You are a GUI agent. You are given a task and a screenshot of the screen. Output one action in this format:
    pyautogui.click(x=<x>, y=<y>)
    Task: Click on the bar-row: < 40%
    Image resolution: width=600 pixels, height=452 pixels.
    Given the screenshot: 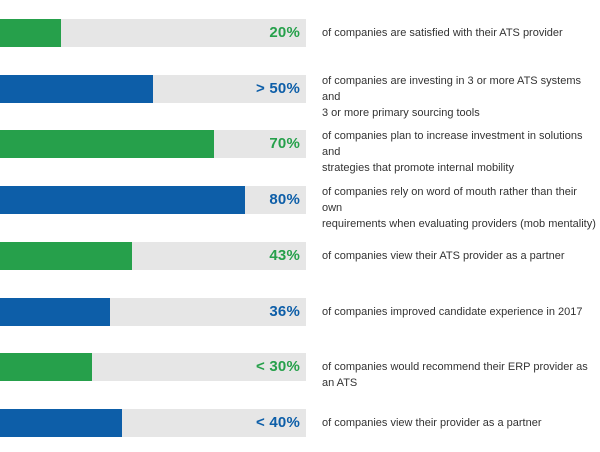 What is the action you would take?
    pyautogui.click(x=300, y=423)
    